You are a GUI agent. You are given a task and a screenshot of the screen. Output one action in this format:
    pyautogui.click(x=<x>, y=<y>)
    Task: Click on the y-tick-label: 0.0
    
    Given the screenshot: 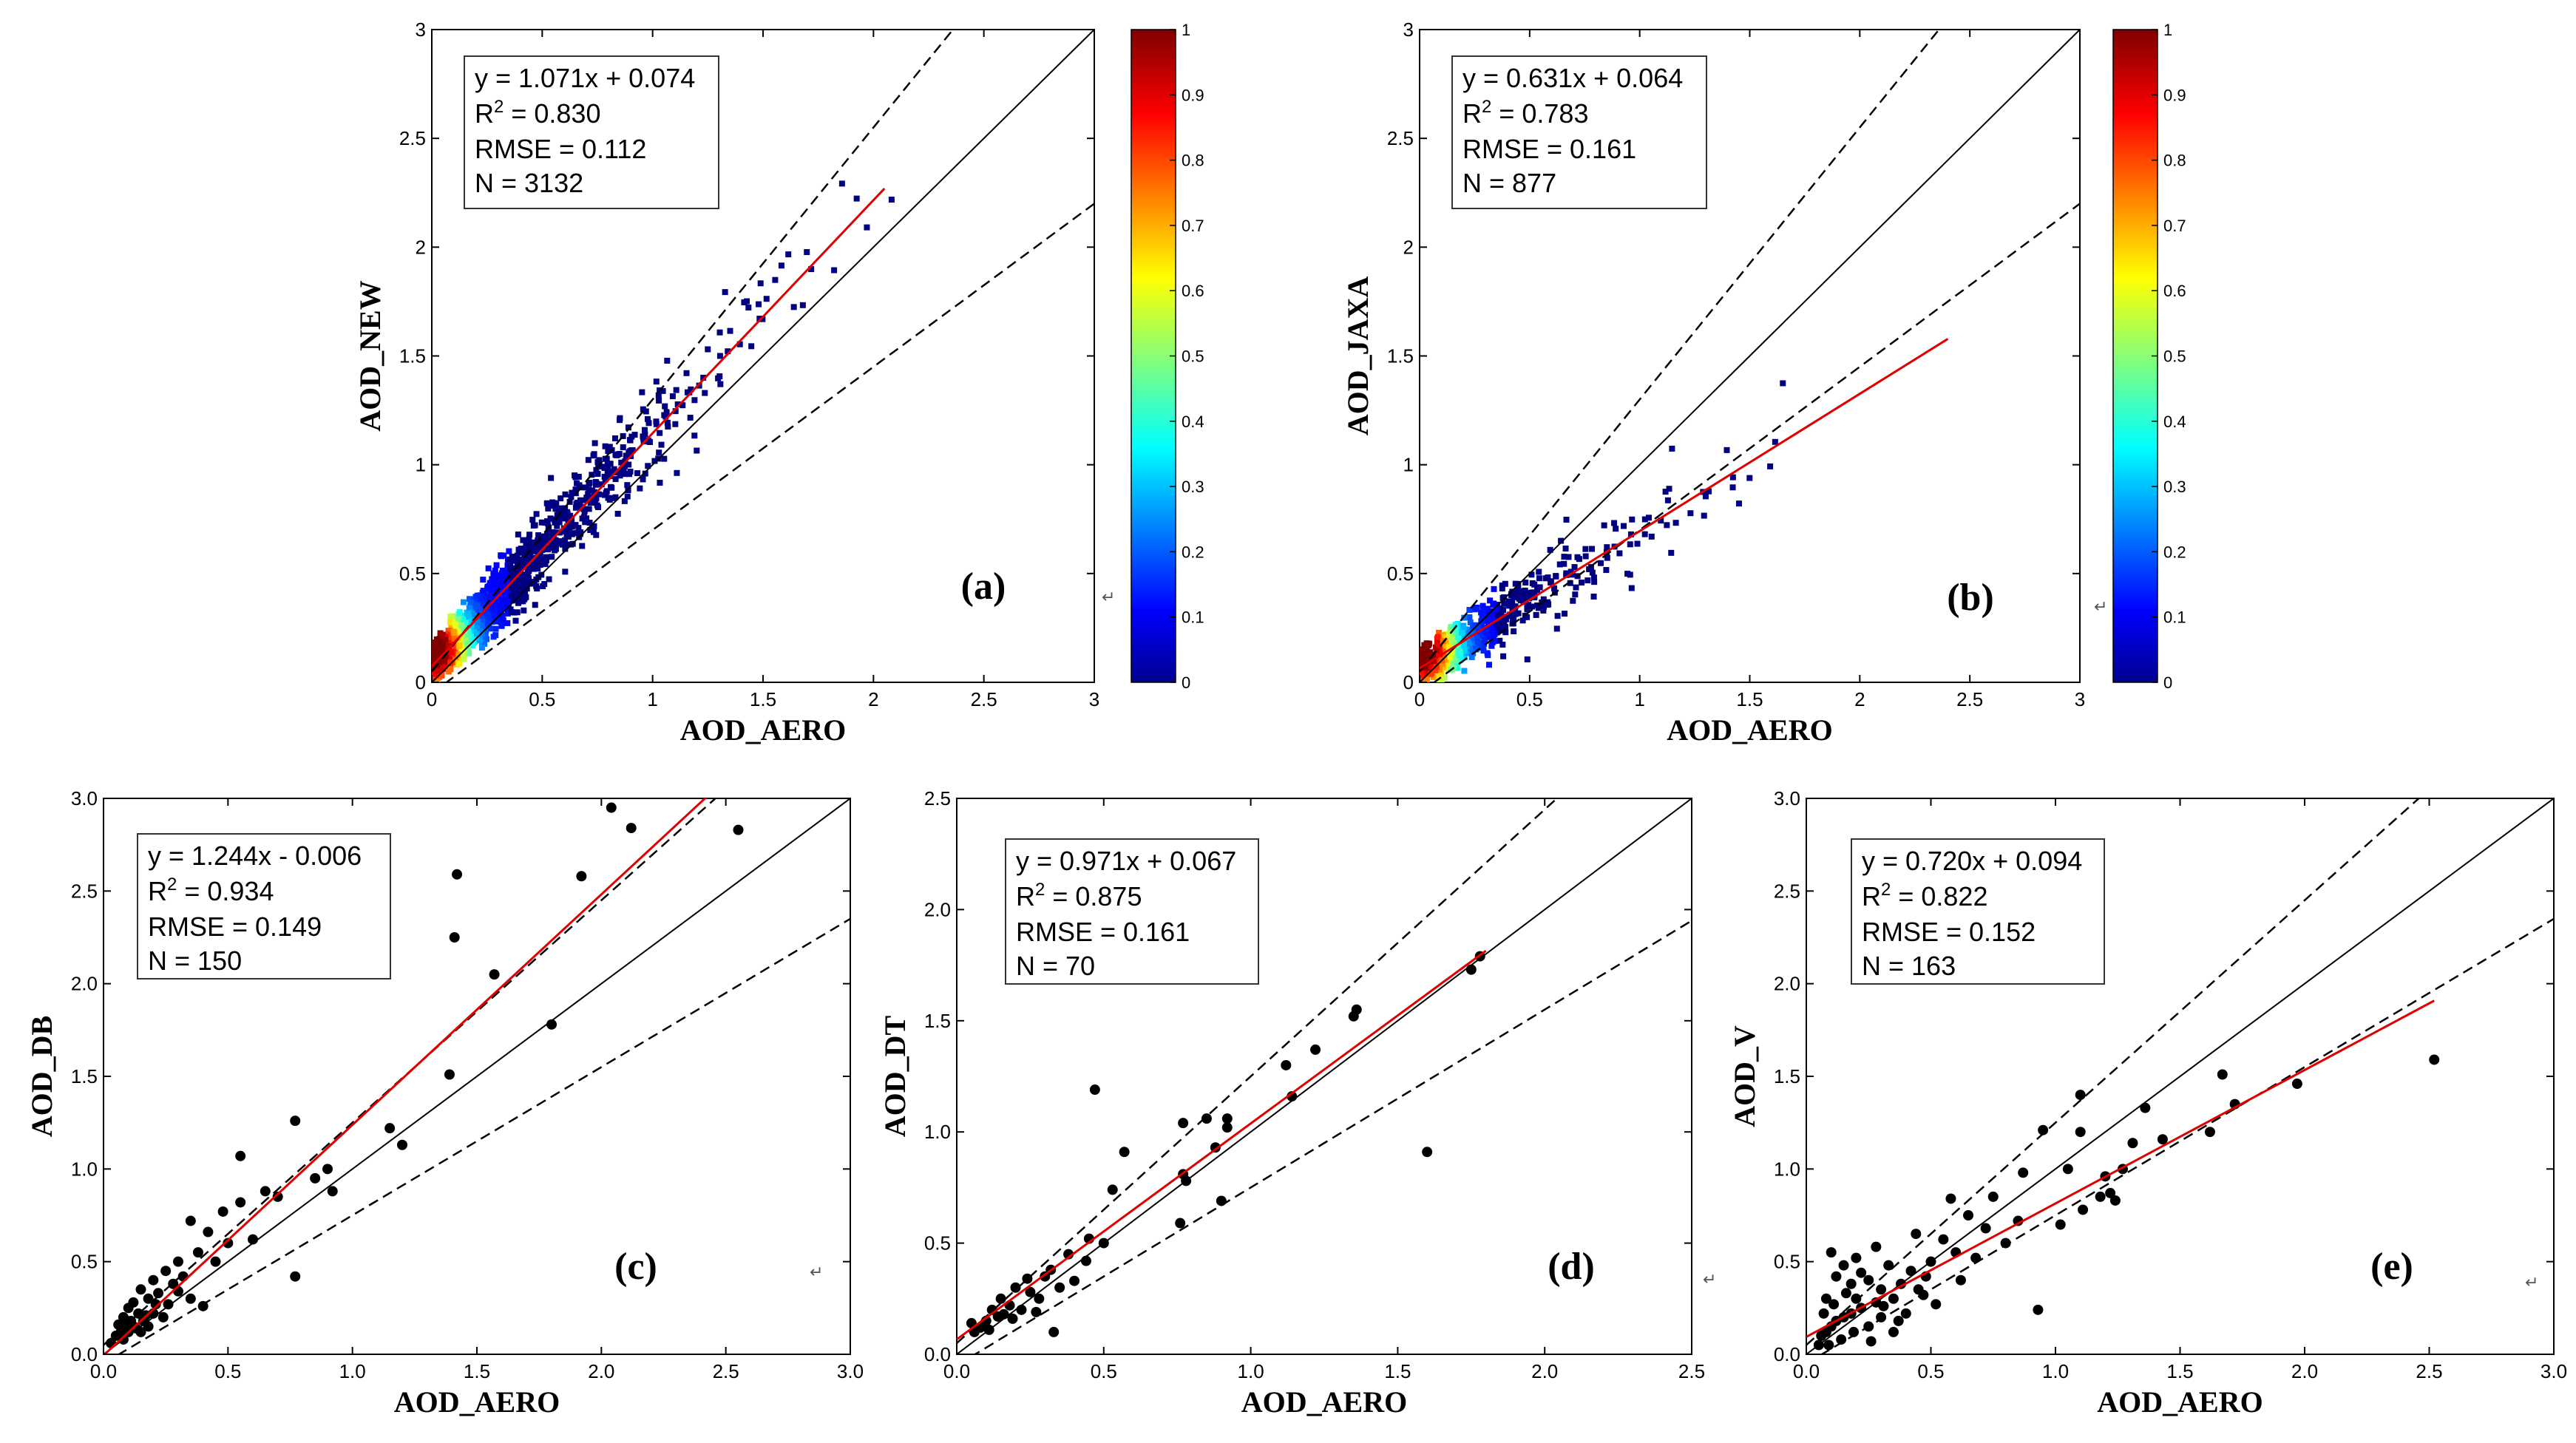 What is the action you would take?
    pyautogui.click(x=84, y=1354)
    